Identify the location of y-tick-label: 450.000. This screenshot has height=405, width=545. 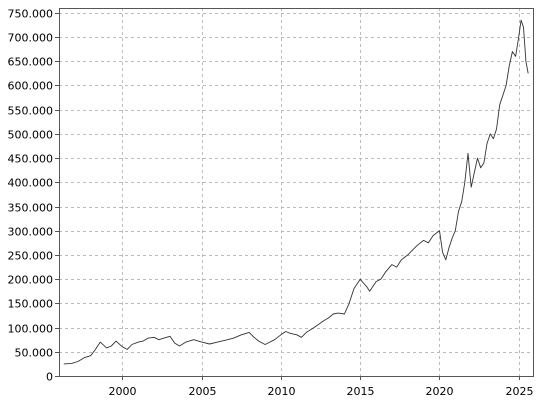
(31, 159).